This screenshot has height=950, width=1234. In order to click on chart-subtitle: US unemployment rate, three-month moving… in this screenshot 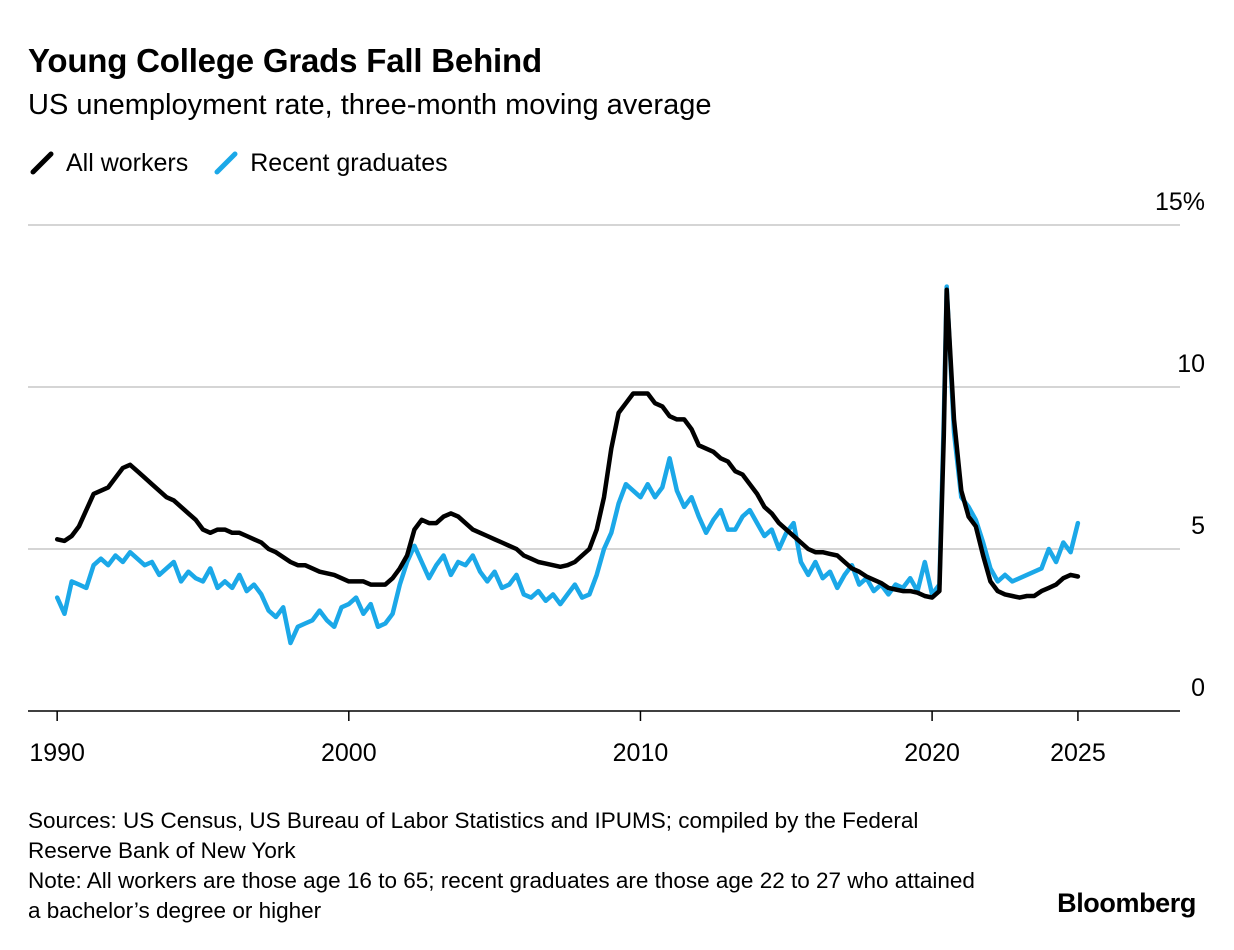, I will do `click(370, 105)`.